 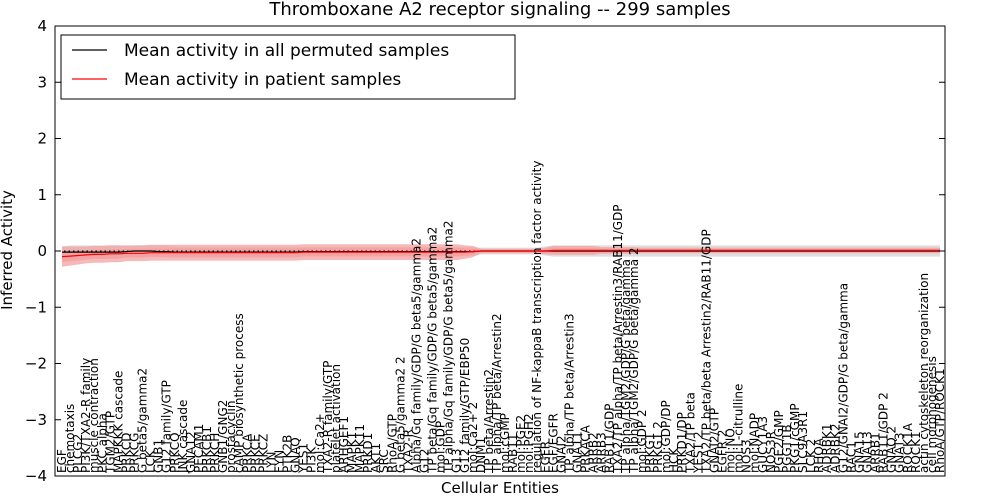 I want to click on legend-box, so click(x=288, y=67).